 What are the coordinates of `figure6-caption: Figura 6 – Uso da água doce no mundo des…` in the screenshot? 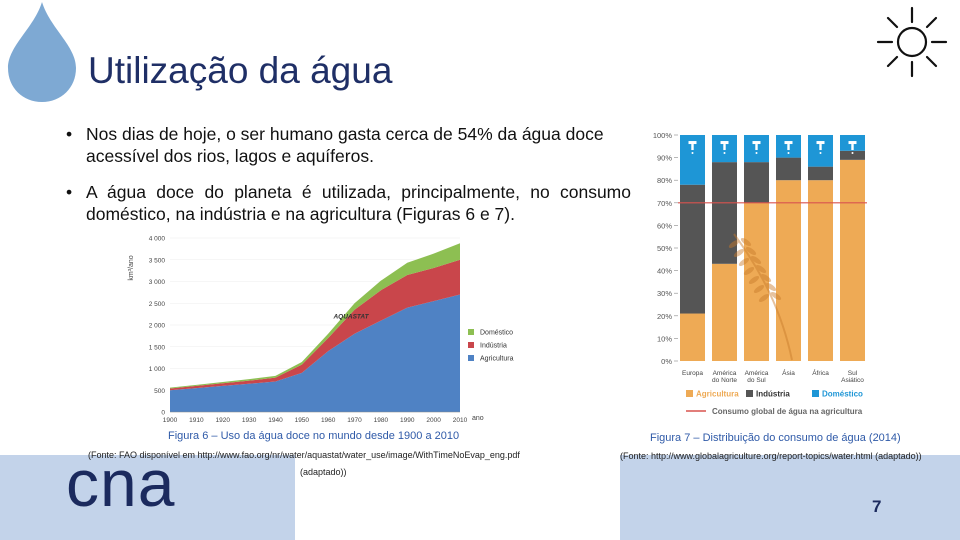 It's located at (314, 436).